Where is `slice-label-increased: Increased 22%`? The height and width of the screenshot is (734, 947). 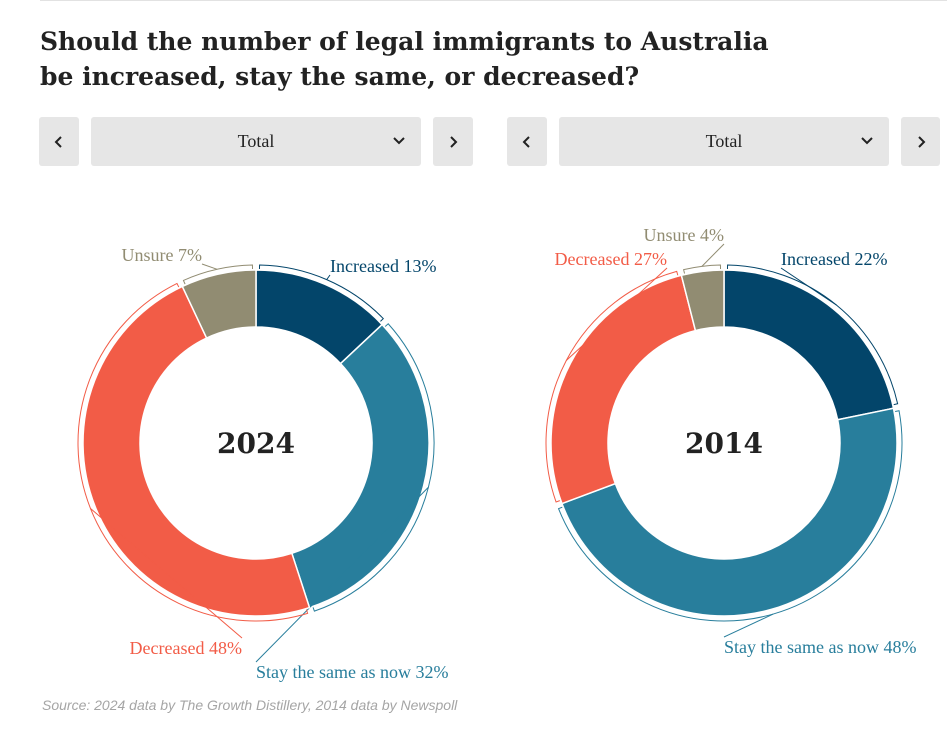
slice-label-increased: Increased 22% is located at coordinates (834, 259).